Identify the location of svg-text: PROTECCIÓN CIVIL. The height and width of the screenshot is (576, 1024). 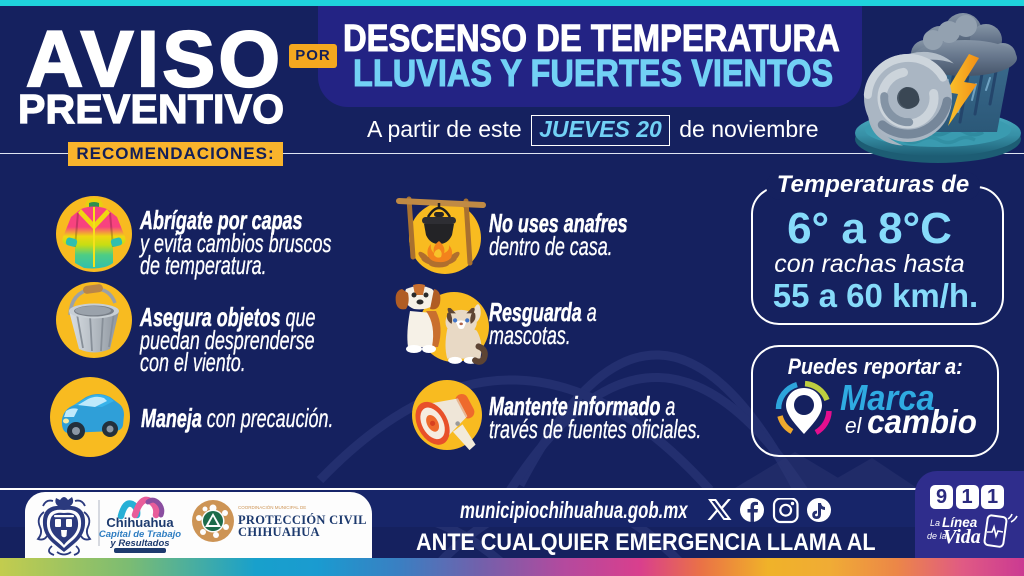
(302, 520).